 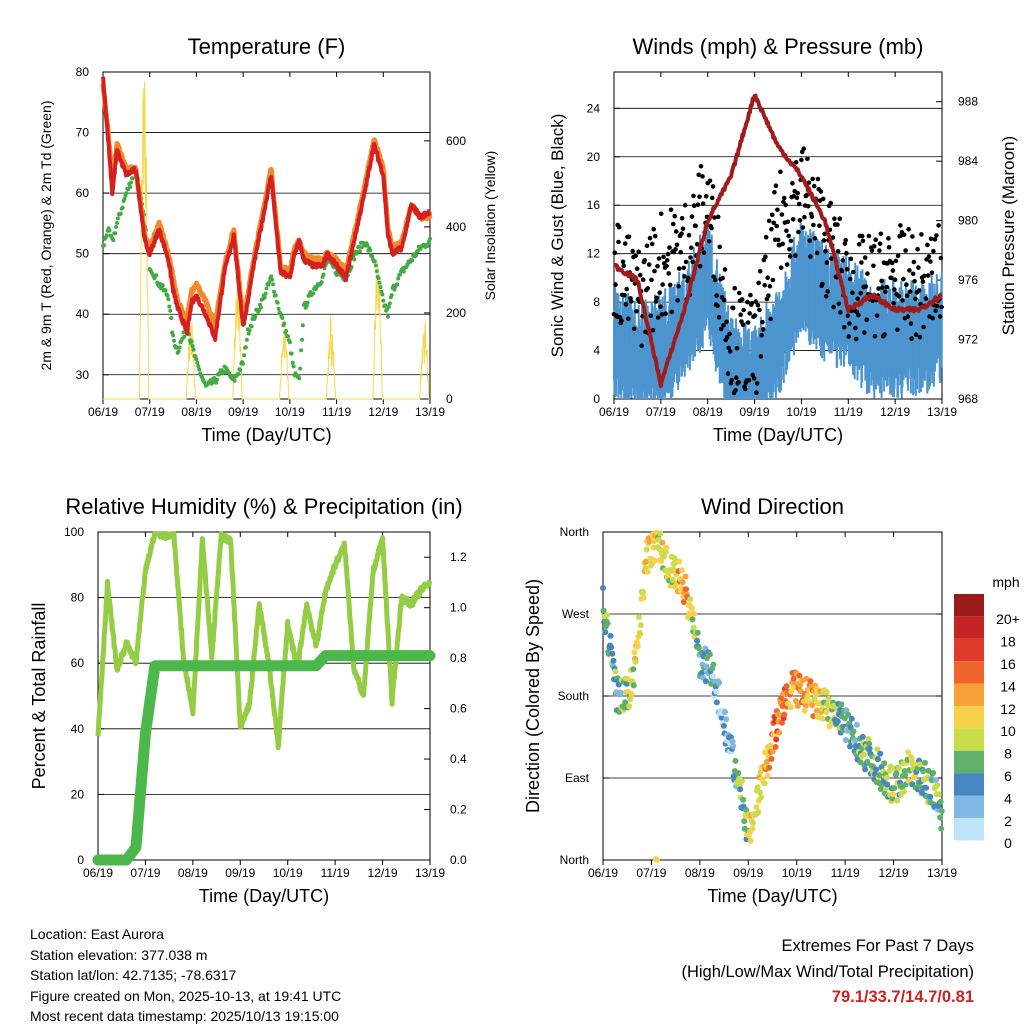 I want to click on y2-axis-label: Solar Insolation (Yellow), so click(x=490, y=226).